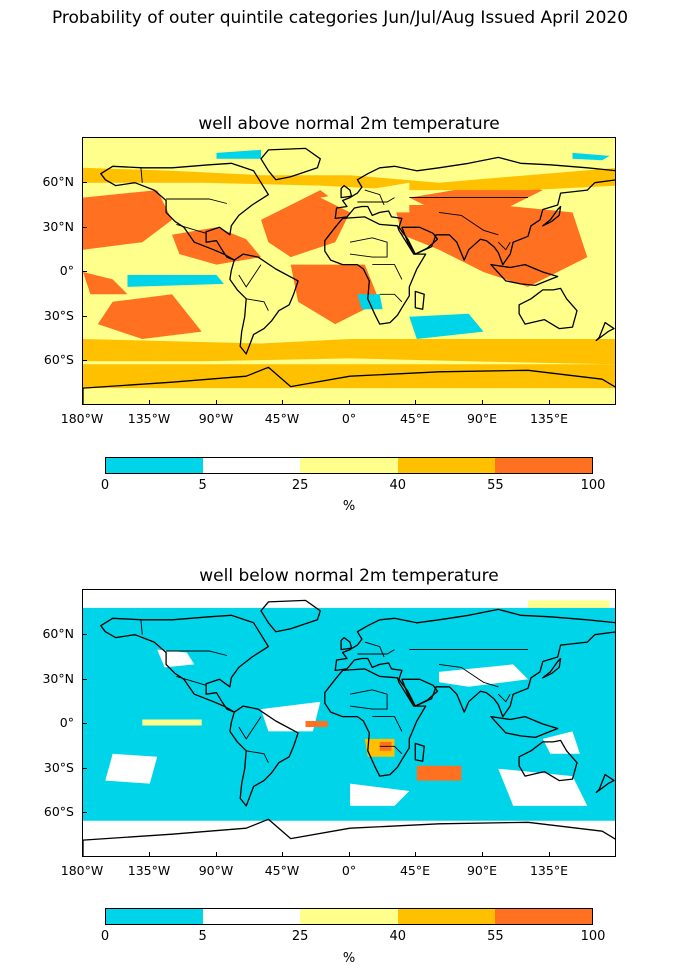 The height and width of the screenshot is (976, 680). Describe the element at coordinates (300, 485) in the screenshot. I see `colorbar-tick-label: 25` at that location.